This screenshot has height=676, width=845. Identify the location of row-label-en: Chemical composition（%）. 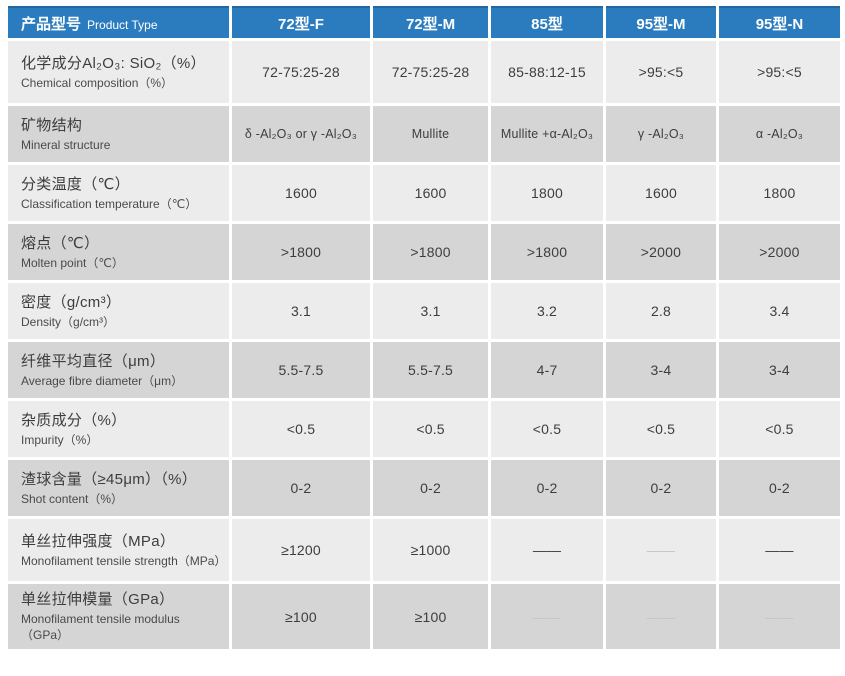
(97, 82).